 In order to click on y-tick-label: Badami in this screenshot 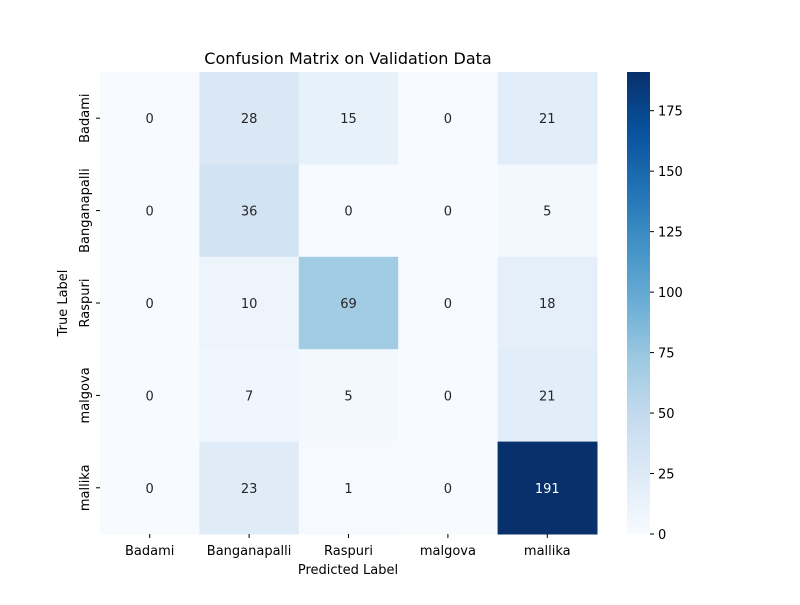, I will do `click(85, 118)`.